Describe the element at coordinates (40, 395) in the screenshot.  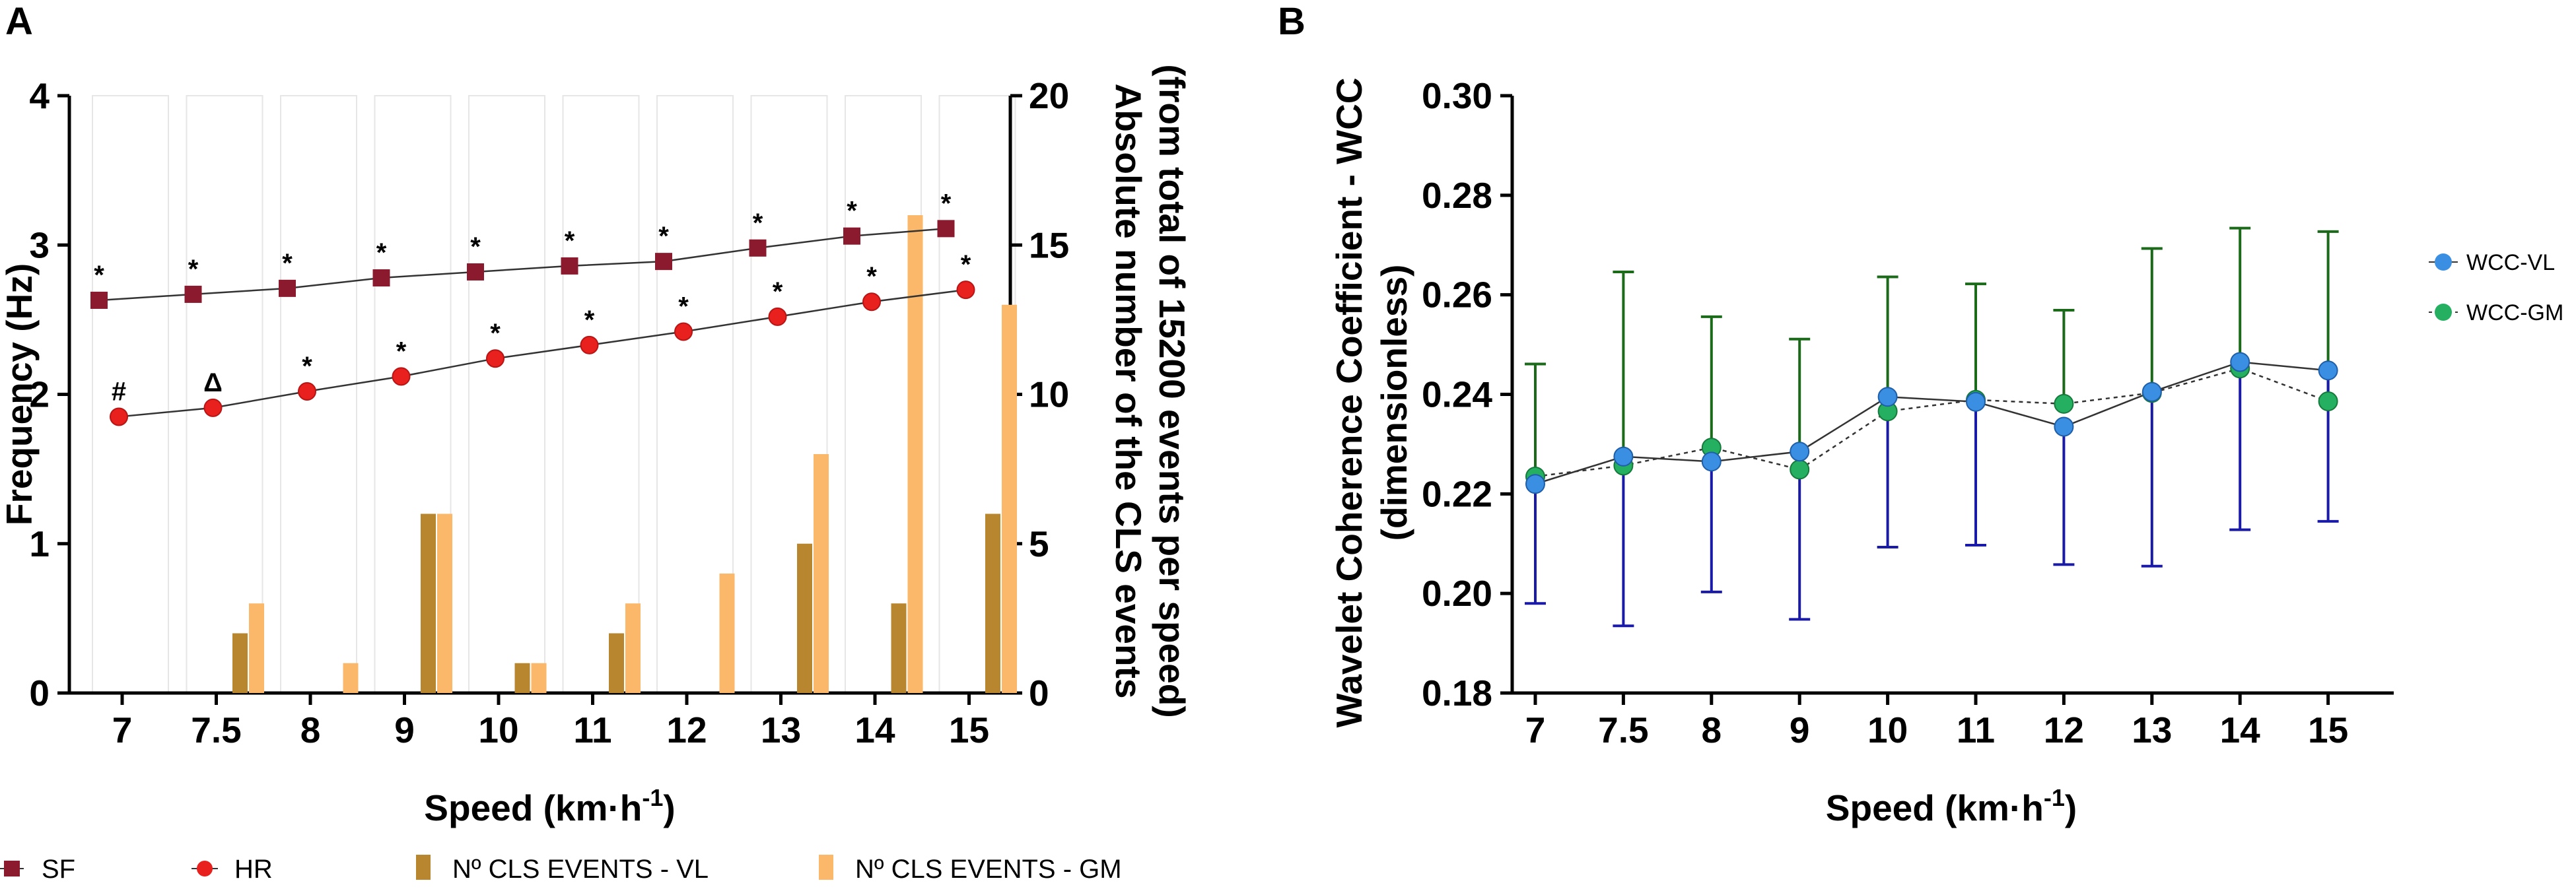
I see `y-tick-label-left-2: 2` at that location.